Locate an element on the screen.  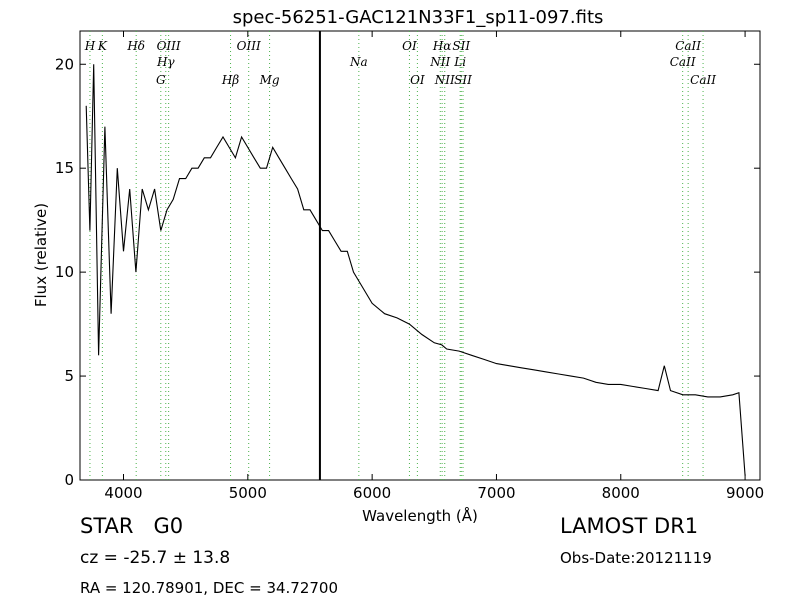
object-subclass: G0 is located at coordinates (168, 526).